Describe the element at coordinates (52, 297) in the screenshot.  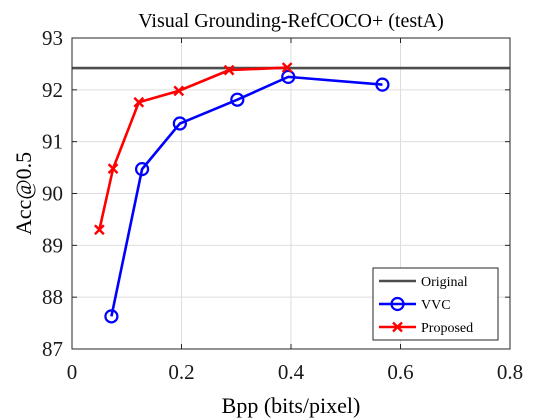
I see `y-tick-label: 88` at that location.